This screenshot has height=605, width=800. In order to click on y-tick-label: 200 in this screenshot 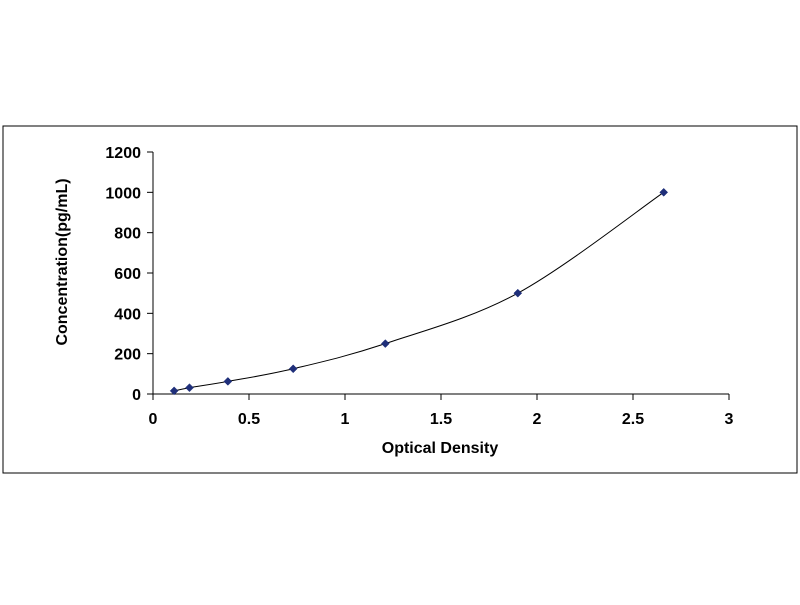, I will do `click(127, 355)`.